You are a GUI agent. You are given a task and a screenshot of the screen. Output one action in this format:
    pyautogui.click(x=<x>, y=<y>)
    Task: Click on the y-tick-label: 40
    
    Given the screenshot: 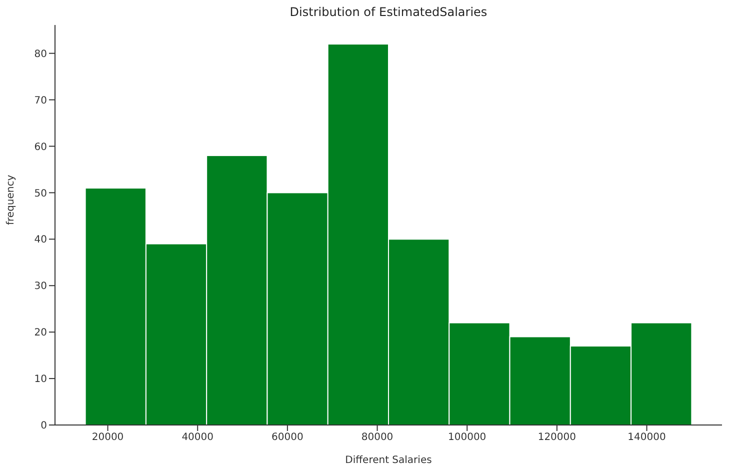 What is the action you would take?
    pyautogui.click(x=40, y=240)
    